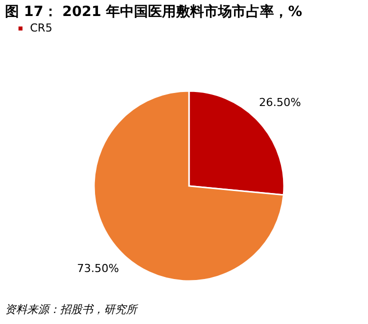 Image resolution: width=368 pixels, height=324 pixels. I want to click on legend-label: CR5, so click(41, 28).